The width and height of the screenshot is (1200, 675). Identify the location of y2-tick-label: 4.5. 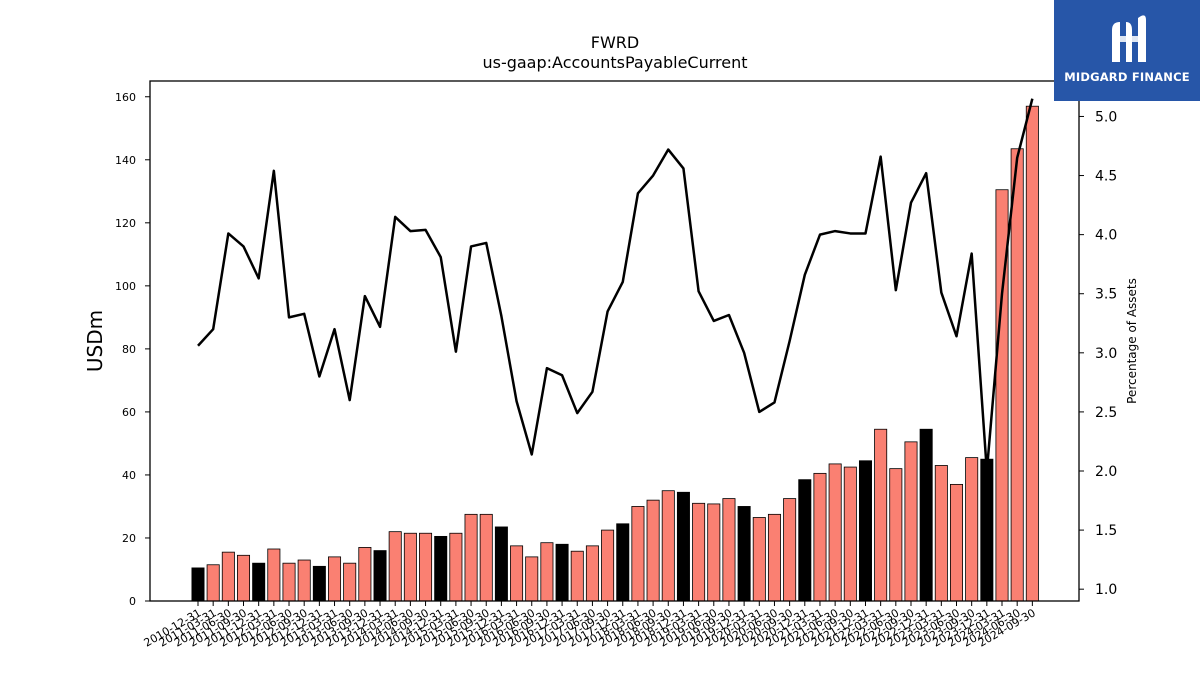
(1106, 177).